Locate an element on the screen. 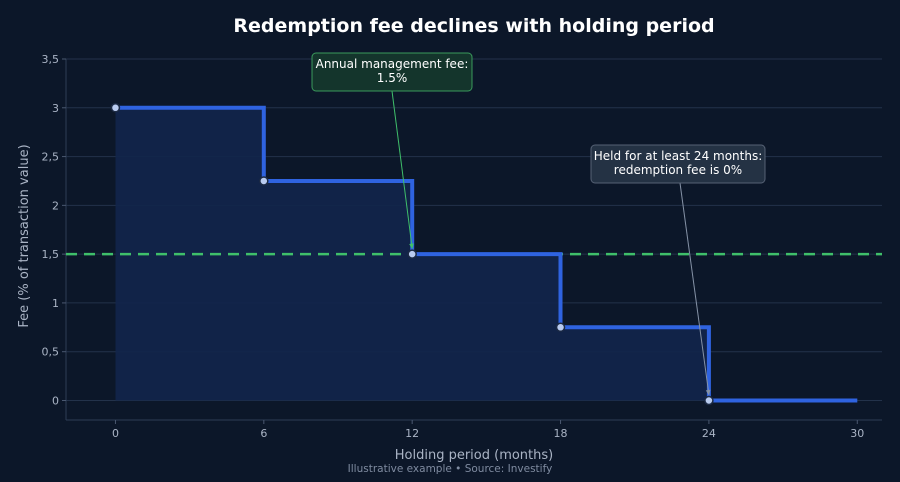 The width and height of the screenshot is (900, 482). y-axis-label: Fee (% of transaction value) is located at coordinates (24, 235).